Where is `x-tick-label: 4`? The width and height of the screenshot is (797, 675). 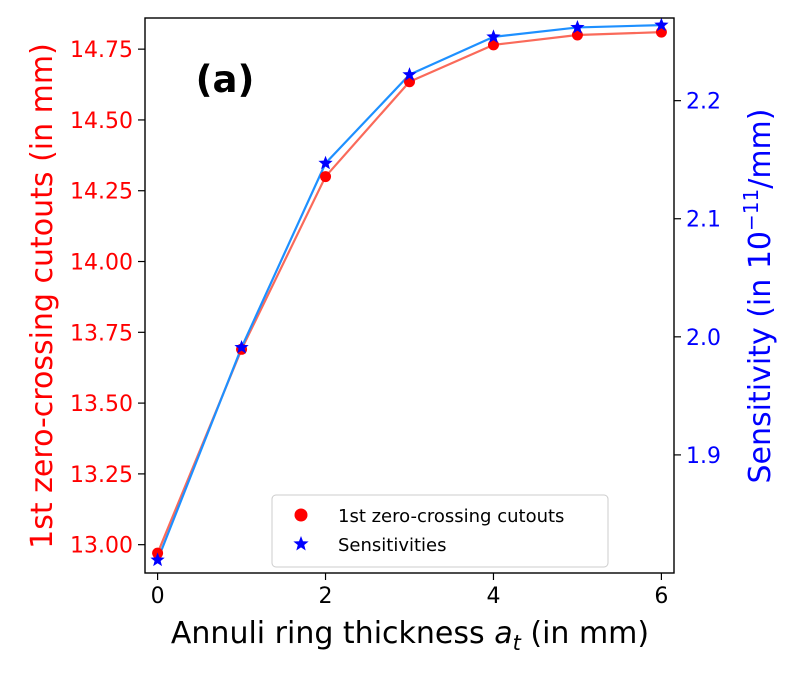 x-tick-label: 4 is located at coordinates (493, 596).